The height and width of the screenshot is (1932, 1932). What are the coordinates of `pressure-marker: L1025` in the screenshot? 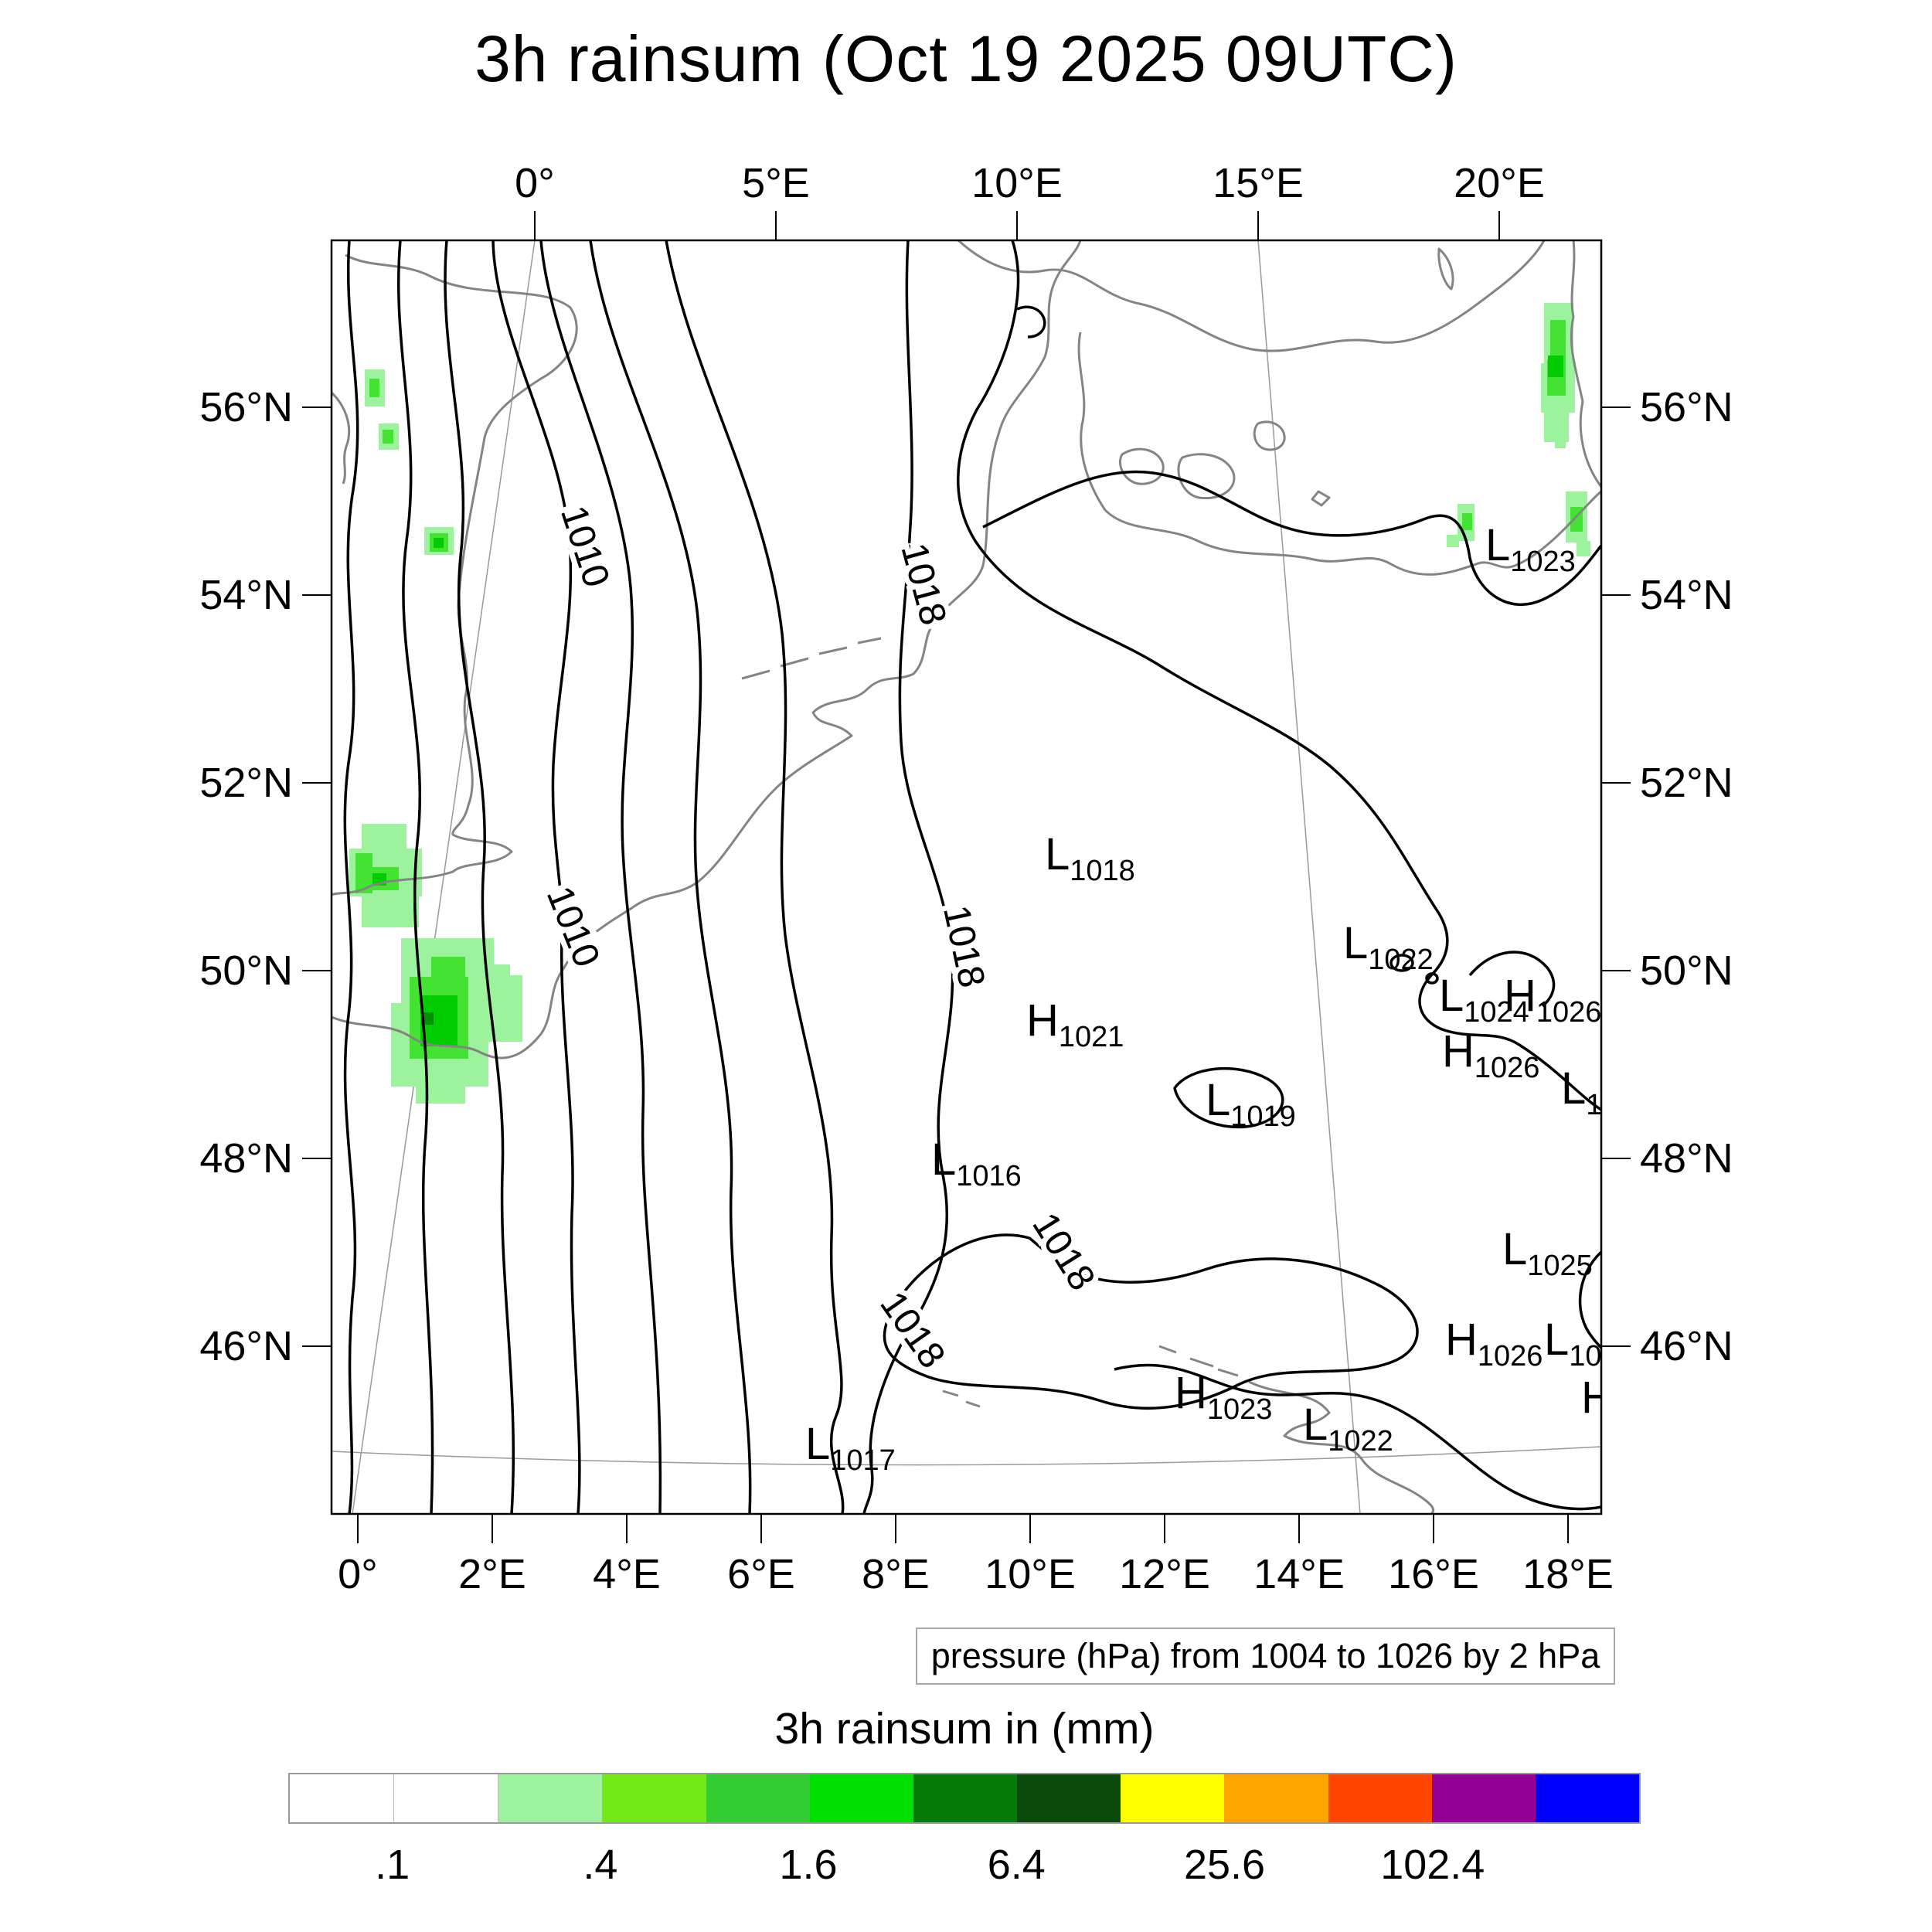 It's located at (1547, 1253).